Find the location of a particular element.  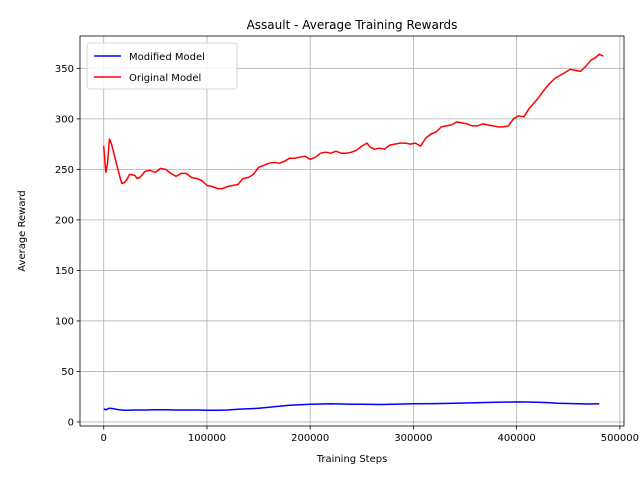

x-axis-ticks: 0 100000 200000 300000 400000 500000 is located at coordinates (370, 435).